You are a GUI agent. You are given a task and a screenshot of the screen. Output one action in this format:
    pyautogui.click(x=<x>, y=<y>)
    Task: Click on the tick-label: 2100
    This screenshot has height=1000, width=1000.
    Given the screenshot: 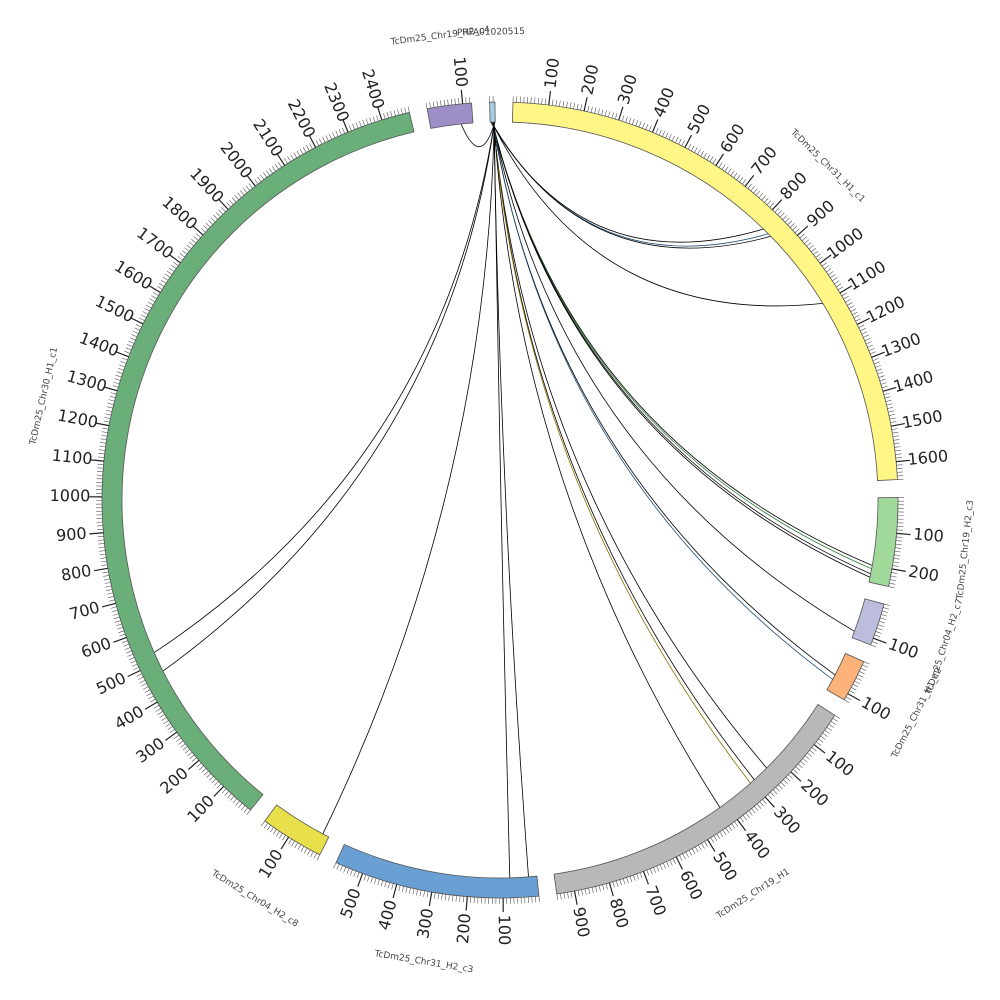 What is the action you would take?
    pyautogui.click(x=268, y=138)
    